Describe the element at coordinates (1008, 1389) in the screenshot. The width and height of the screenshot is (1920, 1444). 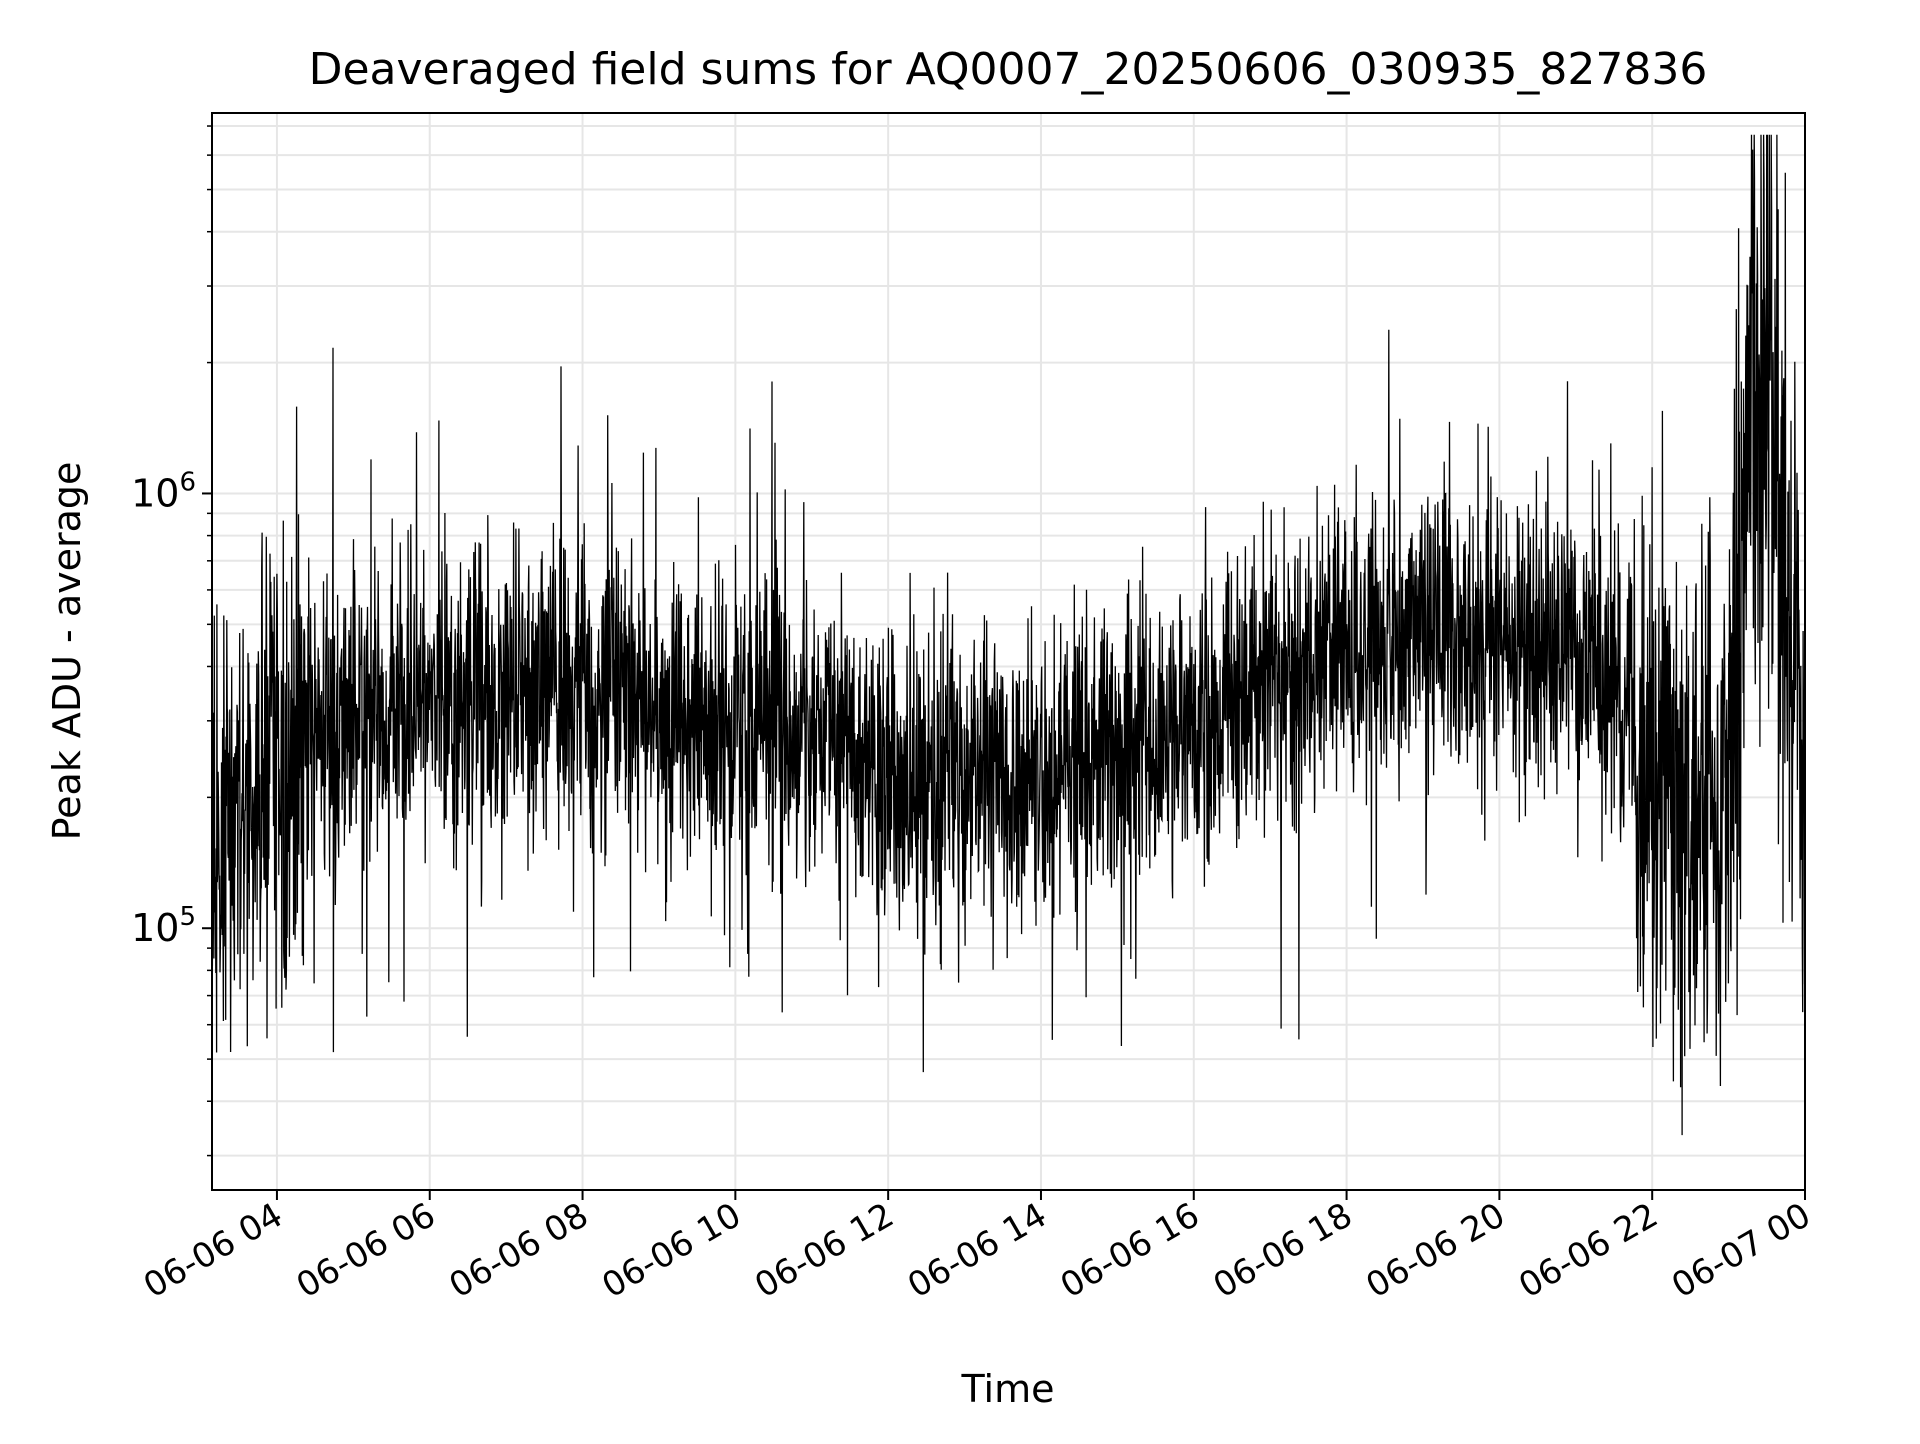
I see `x-axis-label: Time` at that location.